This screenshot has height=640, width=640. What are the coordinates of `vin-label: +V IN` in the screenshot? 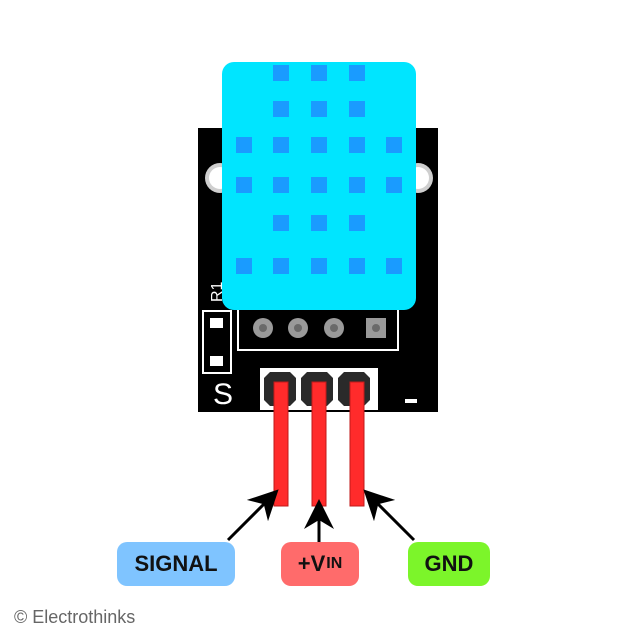 It's located at (320, 564).